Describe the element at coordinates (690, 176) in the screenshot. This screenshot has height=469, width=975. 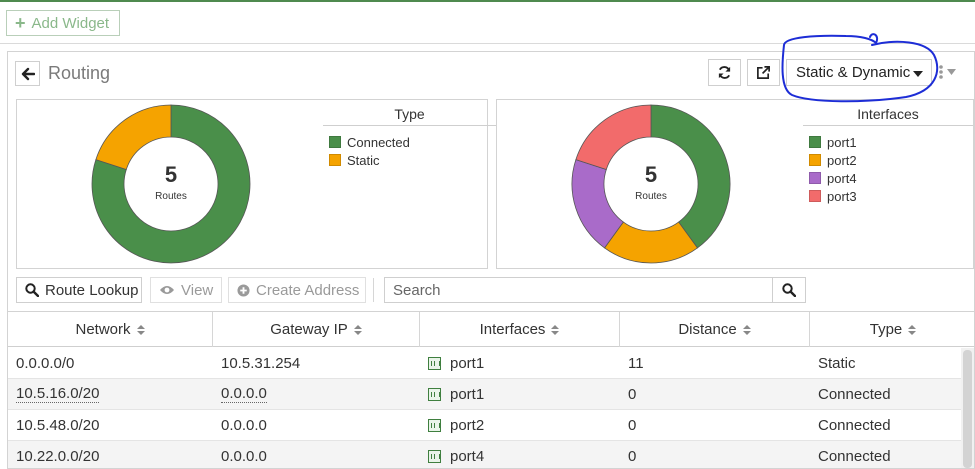
I see `interfaces-slice-port1` at that location.